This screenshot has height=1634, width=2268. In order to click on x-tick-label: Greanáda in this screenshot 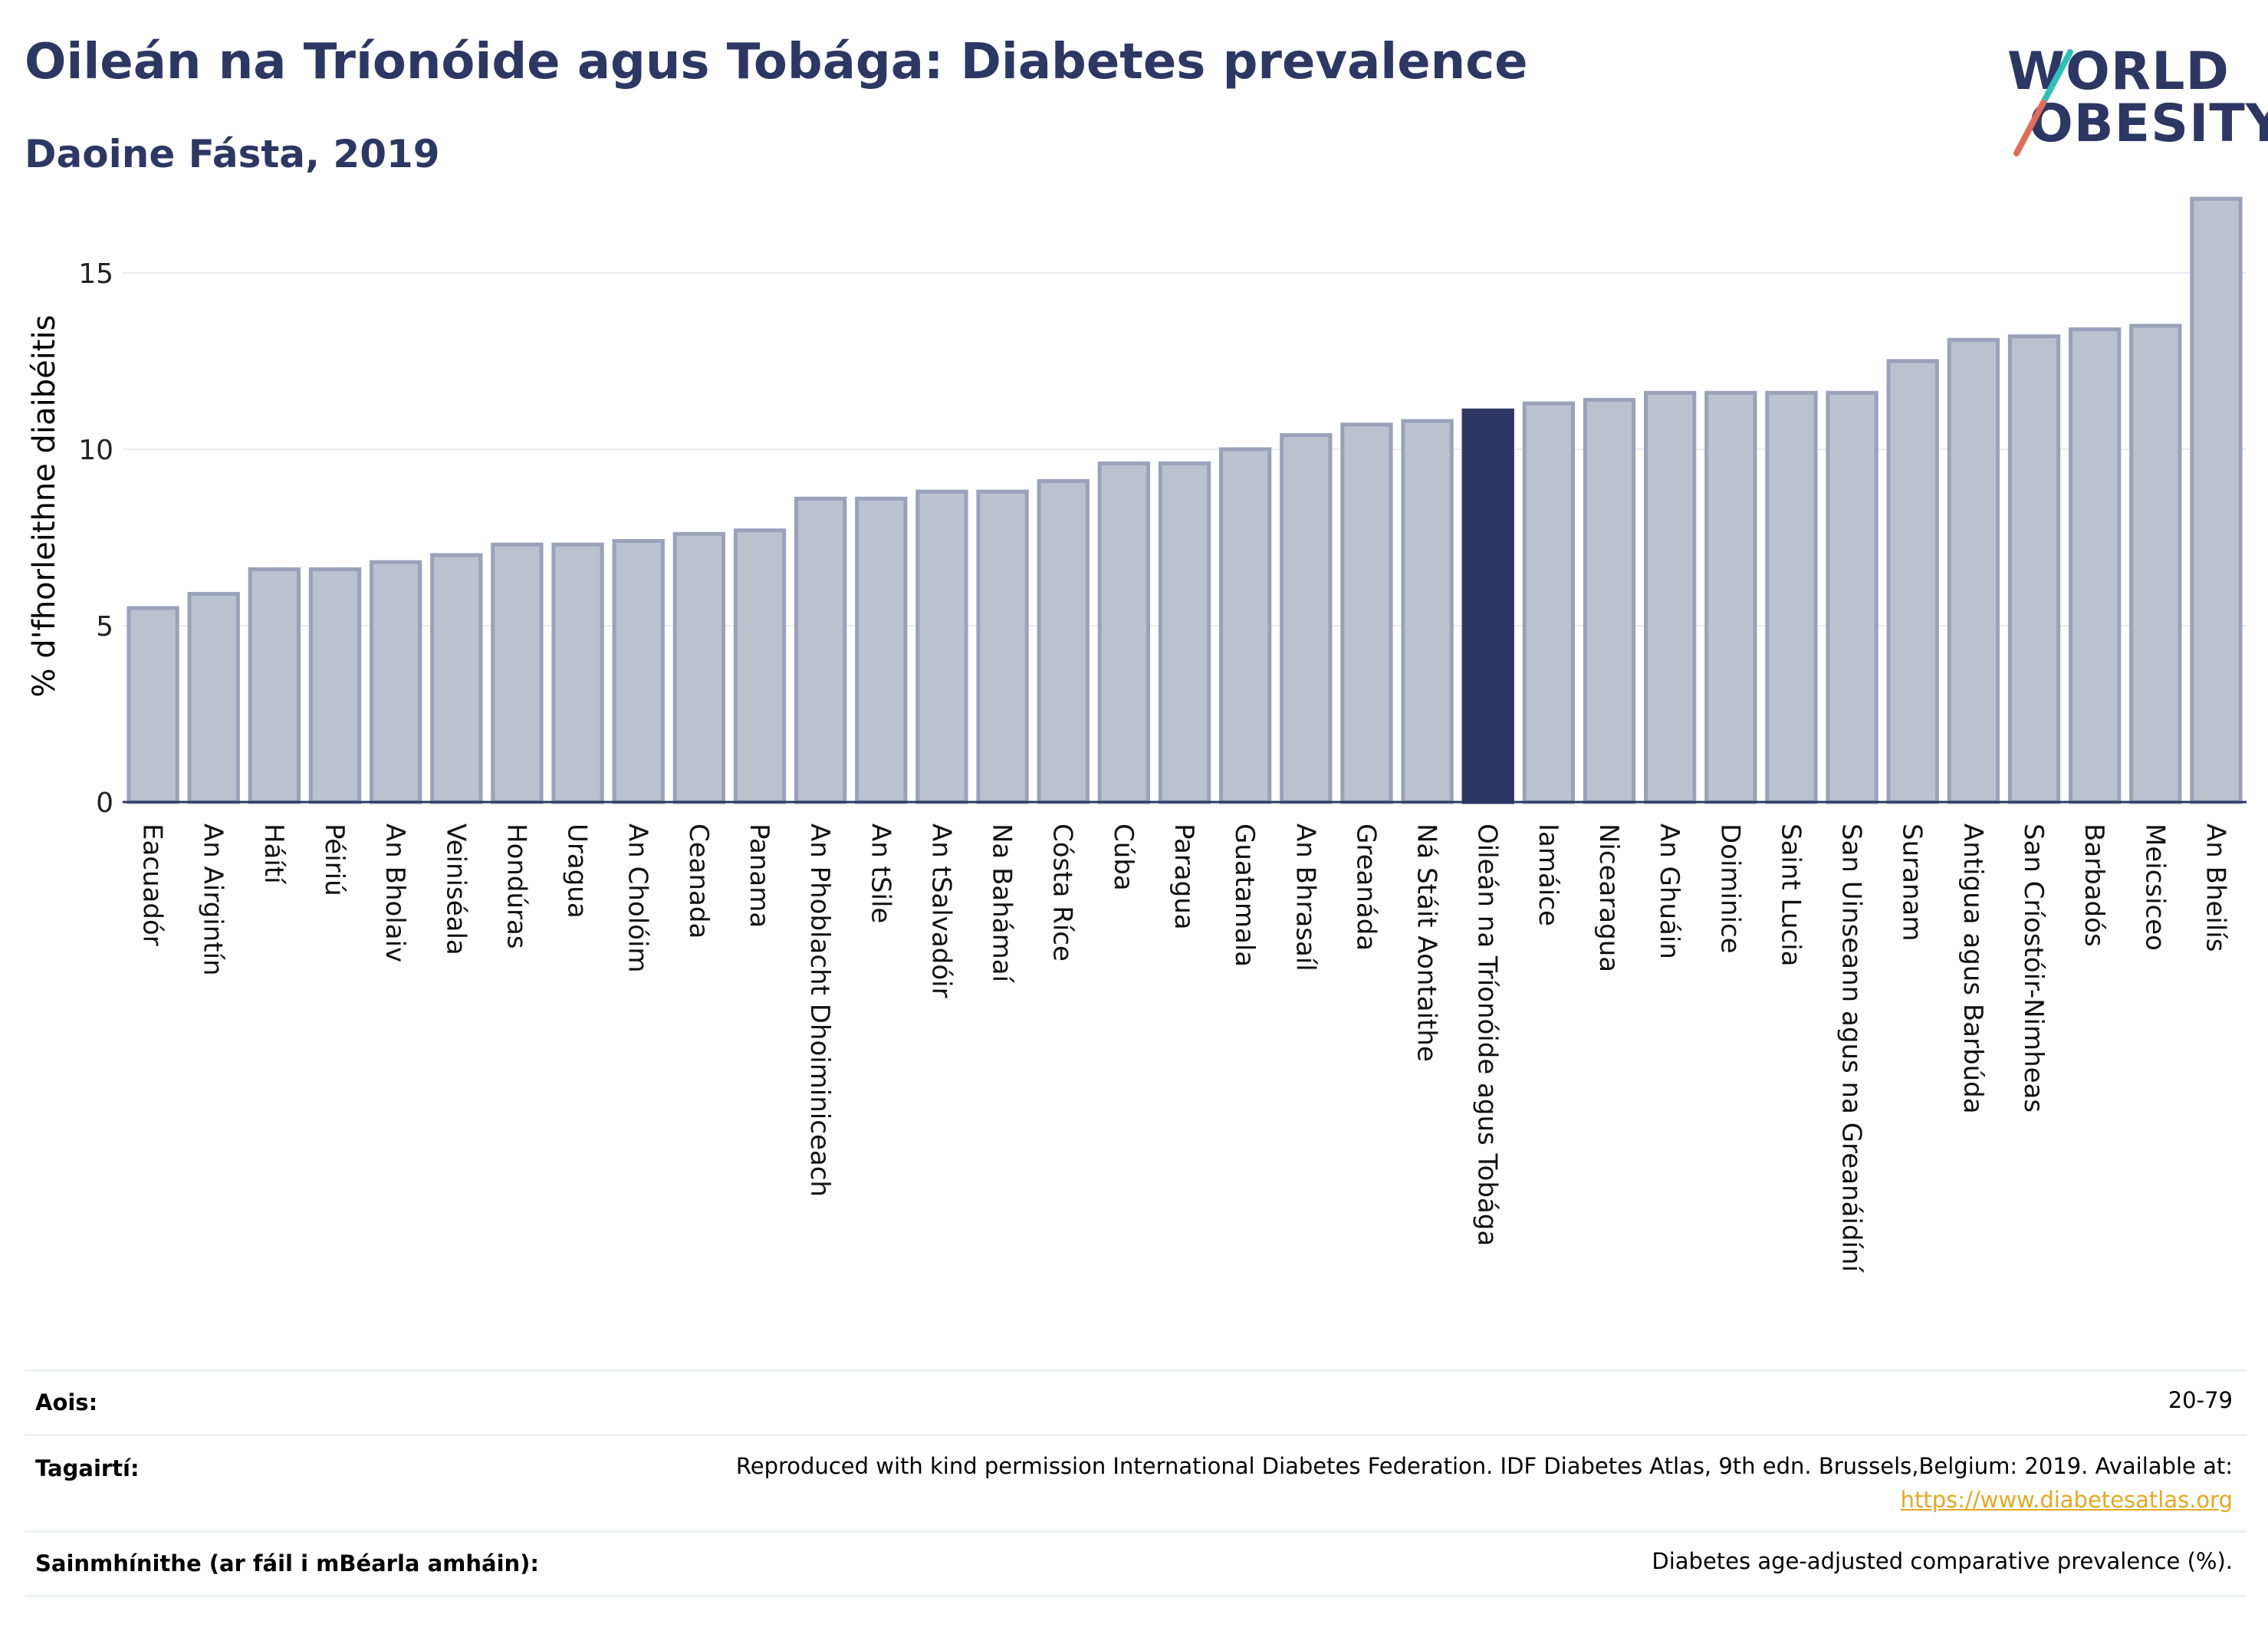, I will do `click(1365, 888)`.